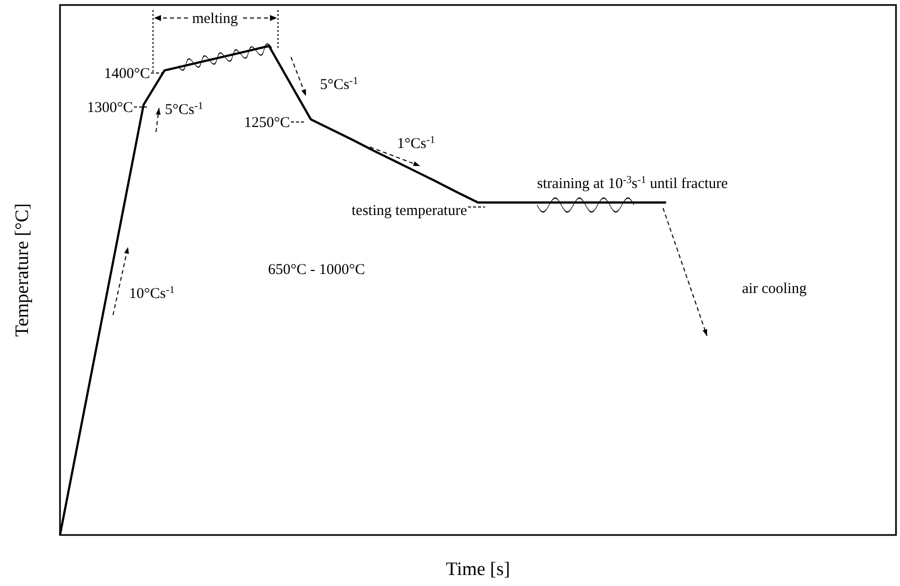 Image resolution: width=900 pixels, height=586 pixels. Describe the element at coordinates (478, 569) in the screenshot. I see `x-axis-title: Time [s]` at that location.